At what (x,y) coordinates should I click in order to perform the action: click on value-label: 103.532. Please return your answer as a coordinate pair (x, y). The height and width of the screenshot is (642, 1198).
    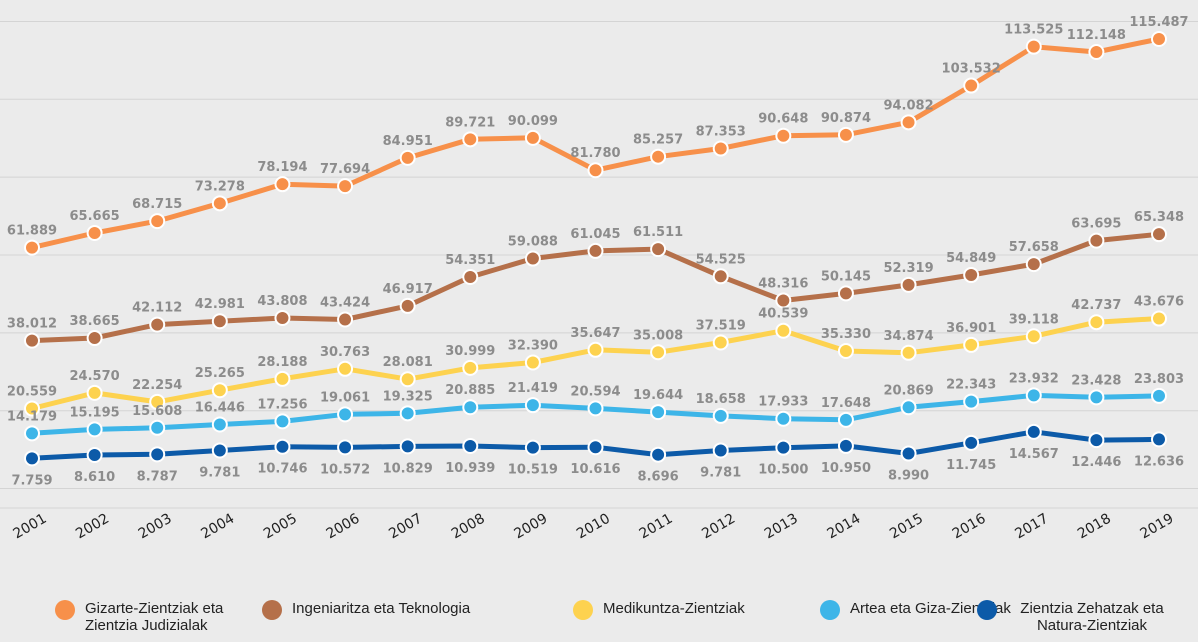
    Looking at the image, I should click on (971, 69).